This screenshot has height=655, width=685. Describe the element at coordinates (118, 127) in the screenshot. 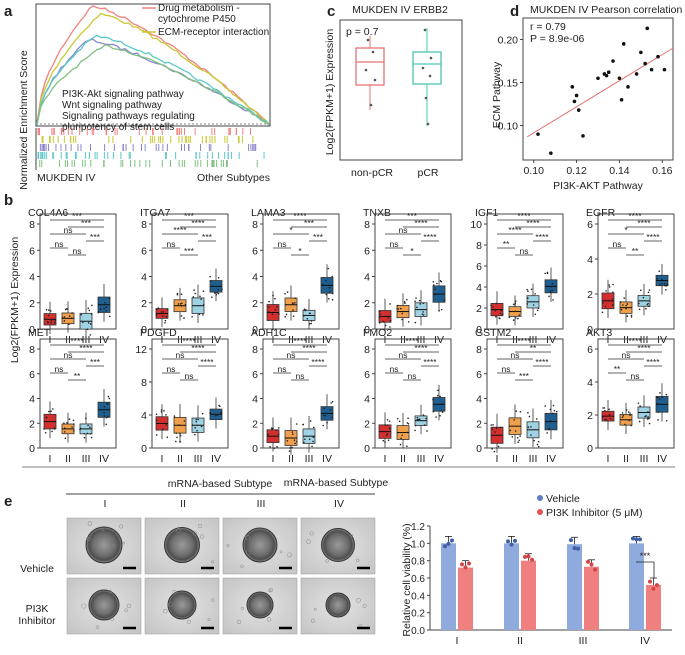

I see `legend-signaling-2: pluripotency of stem cells` at that location.